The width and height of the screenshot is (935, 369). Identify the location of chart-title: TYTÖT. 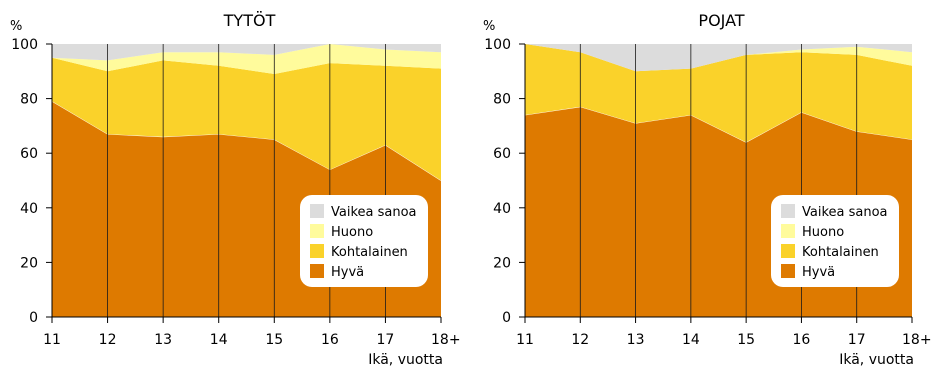
(249, 20).